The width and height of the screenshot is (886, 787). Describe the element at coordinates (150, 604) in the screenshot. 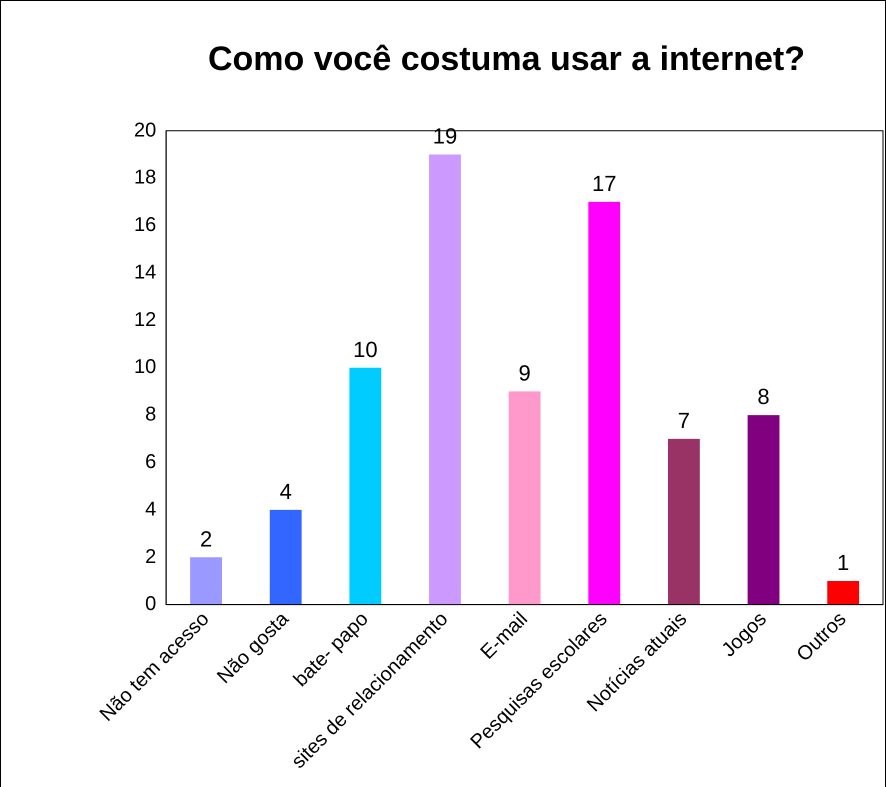

I see `y-tick-label: 0` at that location.